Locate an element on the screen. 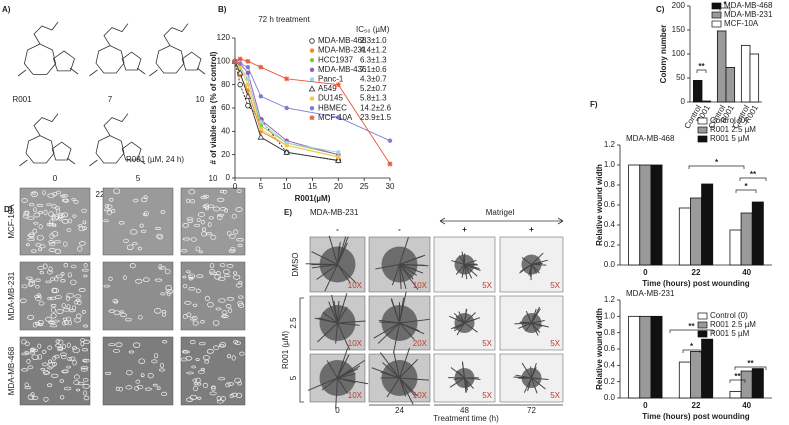  legend-swatch is located at coordinates (716, 15).